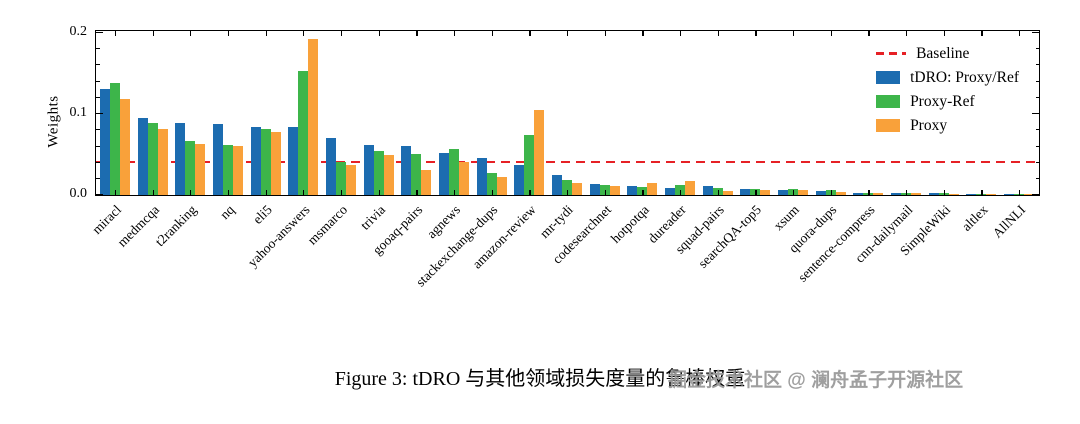 Image resolution: width=1080 pixels, height=424 pixels. What do you see at coordinates (947, 101) in the screenshot?
I see `legend-item: Proxy-Ref` at bounding box center [947, 101].